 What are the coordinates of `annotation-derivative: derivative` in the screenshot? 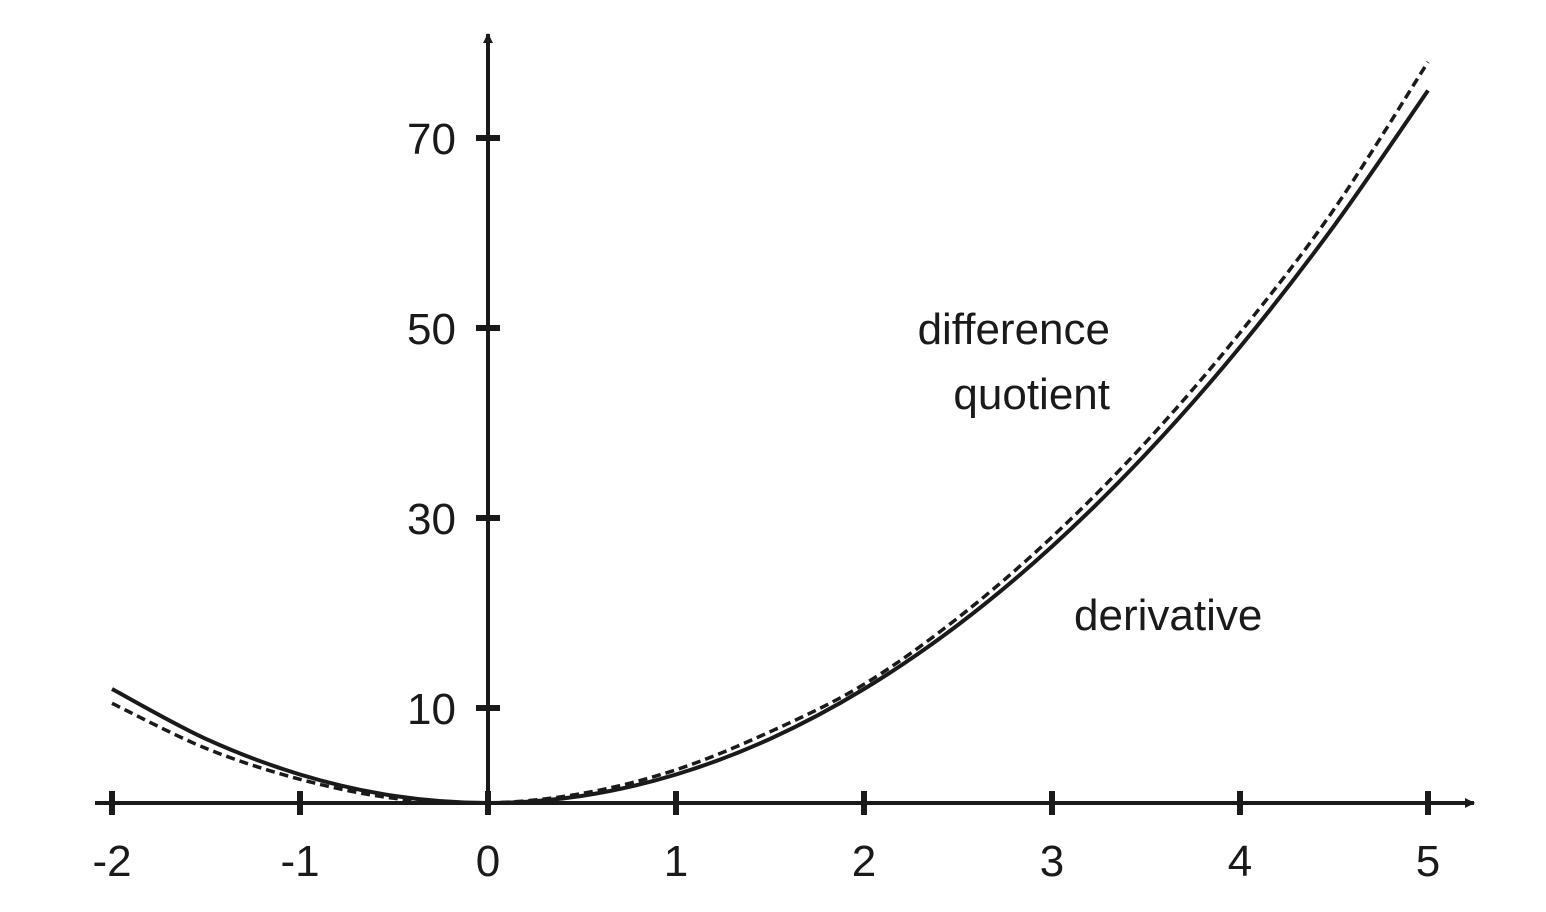 It's located at (1168, 615).